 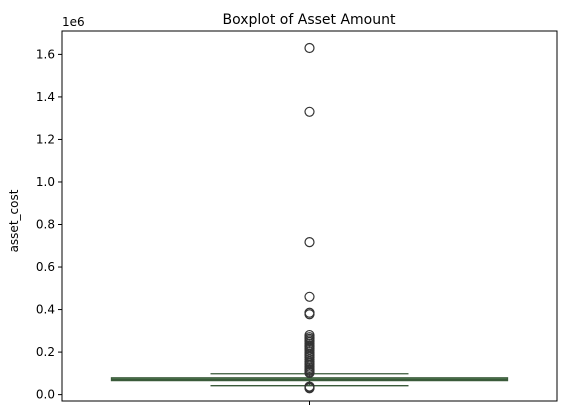 What do you see at coordinates (45, 182) in the screenshot?
I see `y-tick-label: 1.0` at bounding box center [45, 182].